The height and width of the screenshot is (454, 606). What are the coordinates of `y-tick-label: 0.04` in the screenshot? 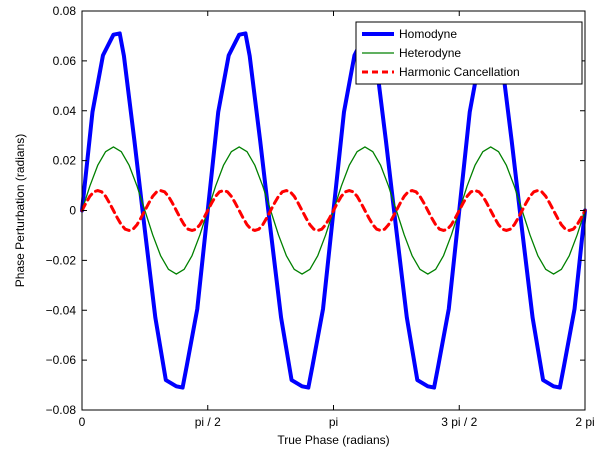 It's located at (65, 111).